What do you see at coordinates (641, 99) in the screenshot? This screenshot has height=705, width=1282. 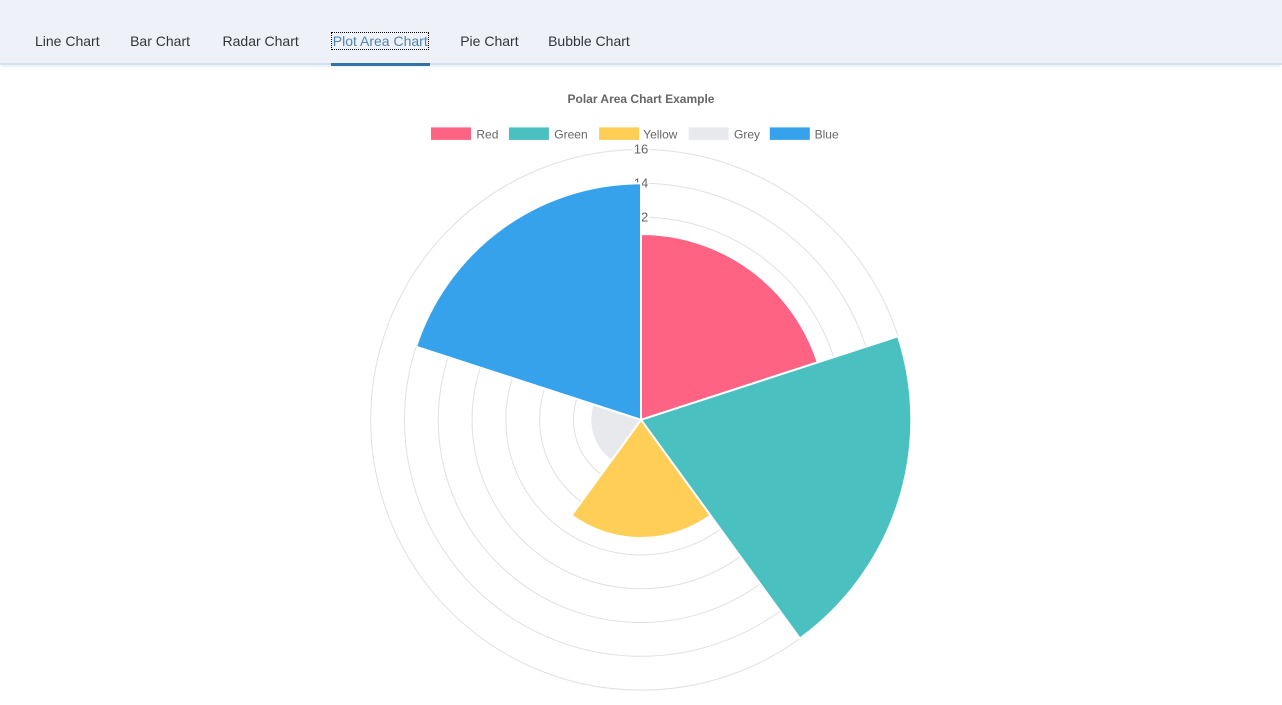 I see `svg-text: Polar Area Chart Example` at bounding box center [641, 99].